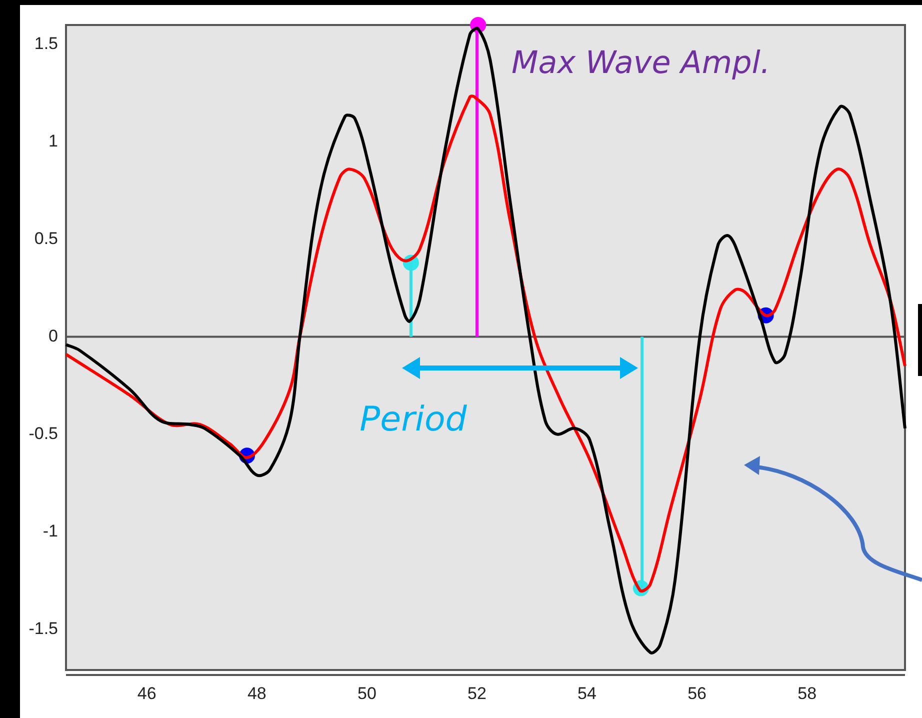 The height and width of the screenshot is (718, 922). I want to click on y-tick-label: 0.5, so click(46, 238).